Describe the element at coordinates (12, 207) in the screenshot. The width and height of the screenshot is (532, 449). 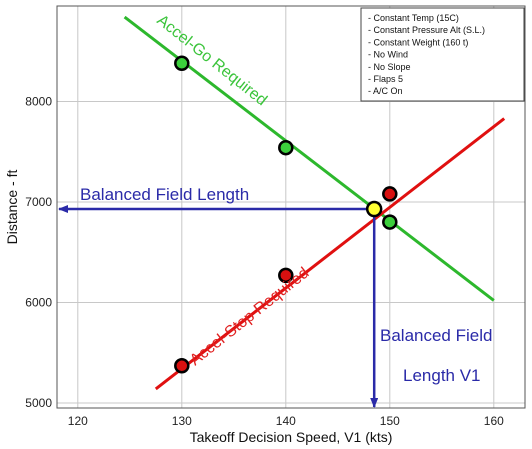
I see `y-axis-title: Distance - ft` at that location.